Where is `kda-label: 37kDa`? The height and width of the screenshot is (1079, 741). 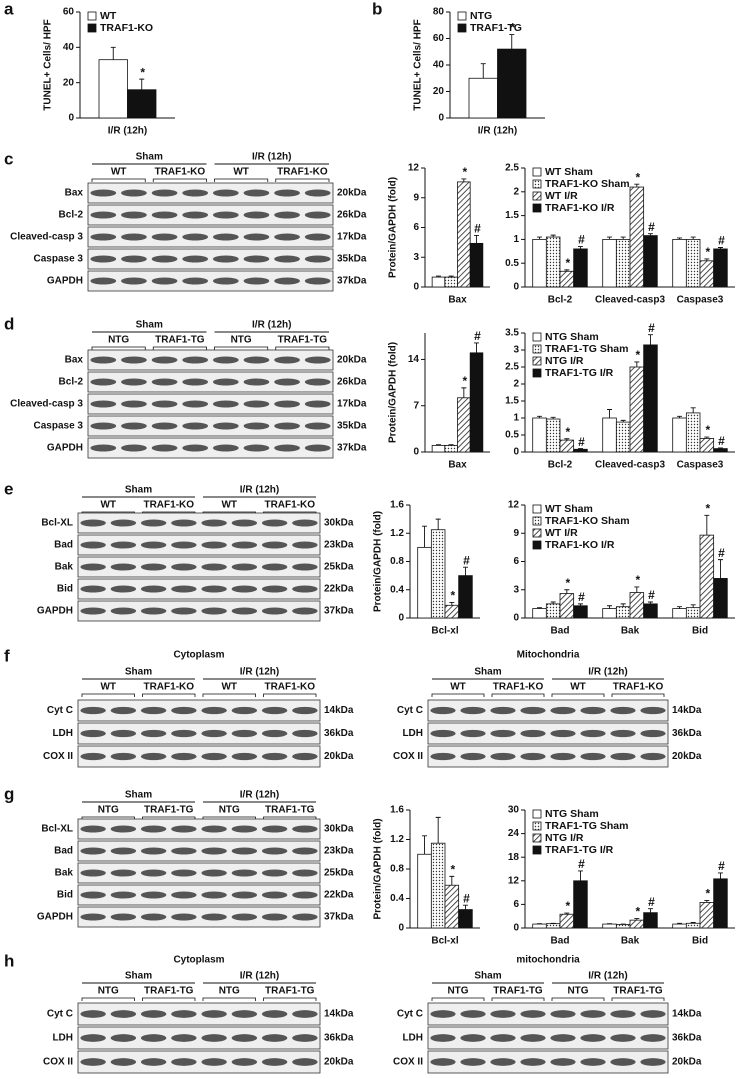 kda-label: 37kDa is located at coordinates (339, 611).